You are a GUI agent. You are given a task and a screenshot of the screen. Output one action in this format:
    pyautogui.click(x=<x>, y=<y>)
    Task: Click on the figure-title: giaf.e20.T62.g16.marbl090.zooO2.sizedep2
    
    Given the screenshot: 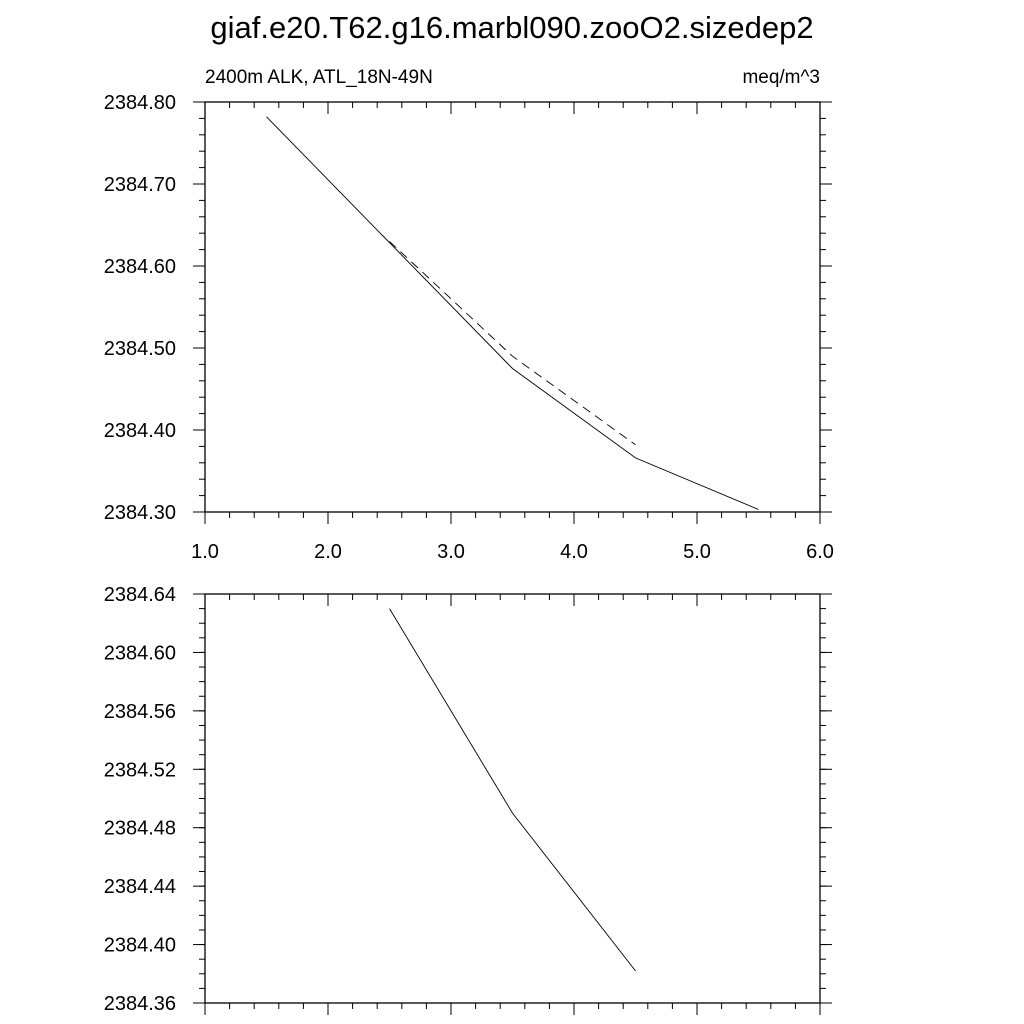 What is the action you would take?
    pyautogui.click(x=511, y=27)
    